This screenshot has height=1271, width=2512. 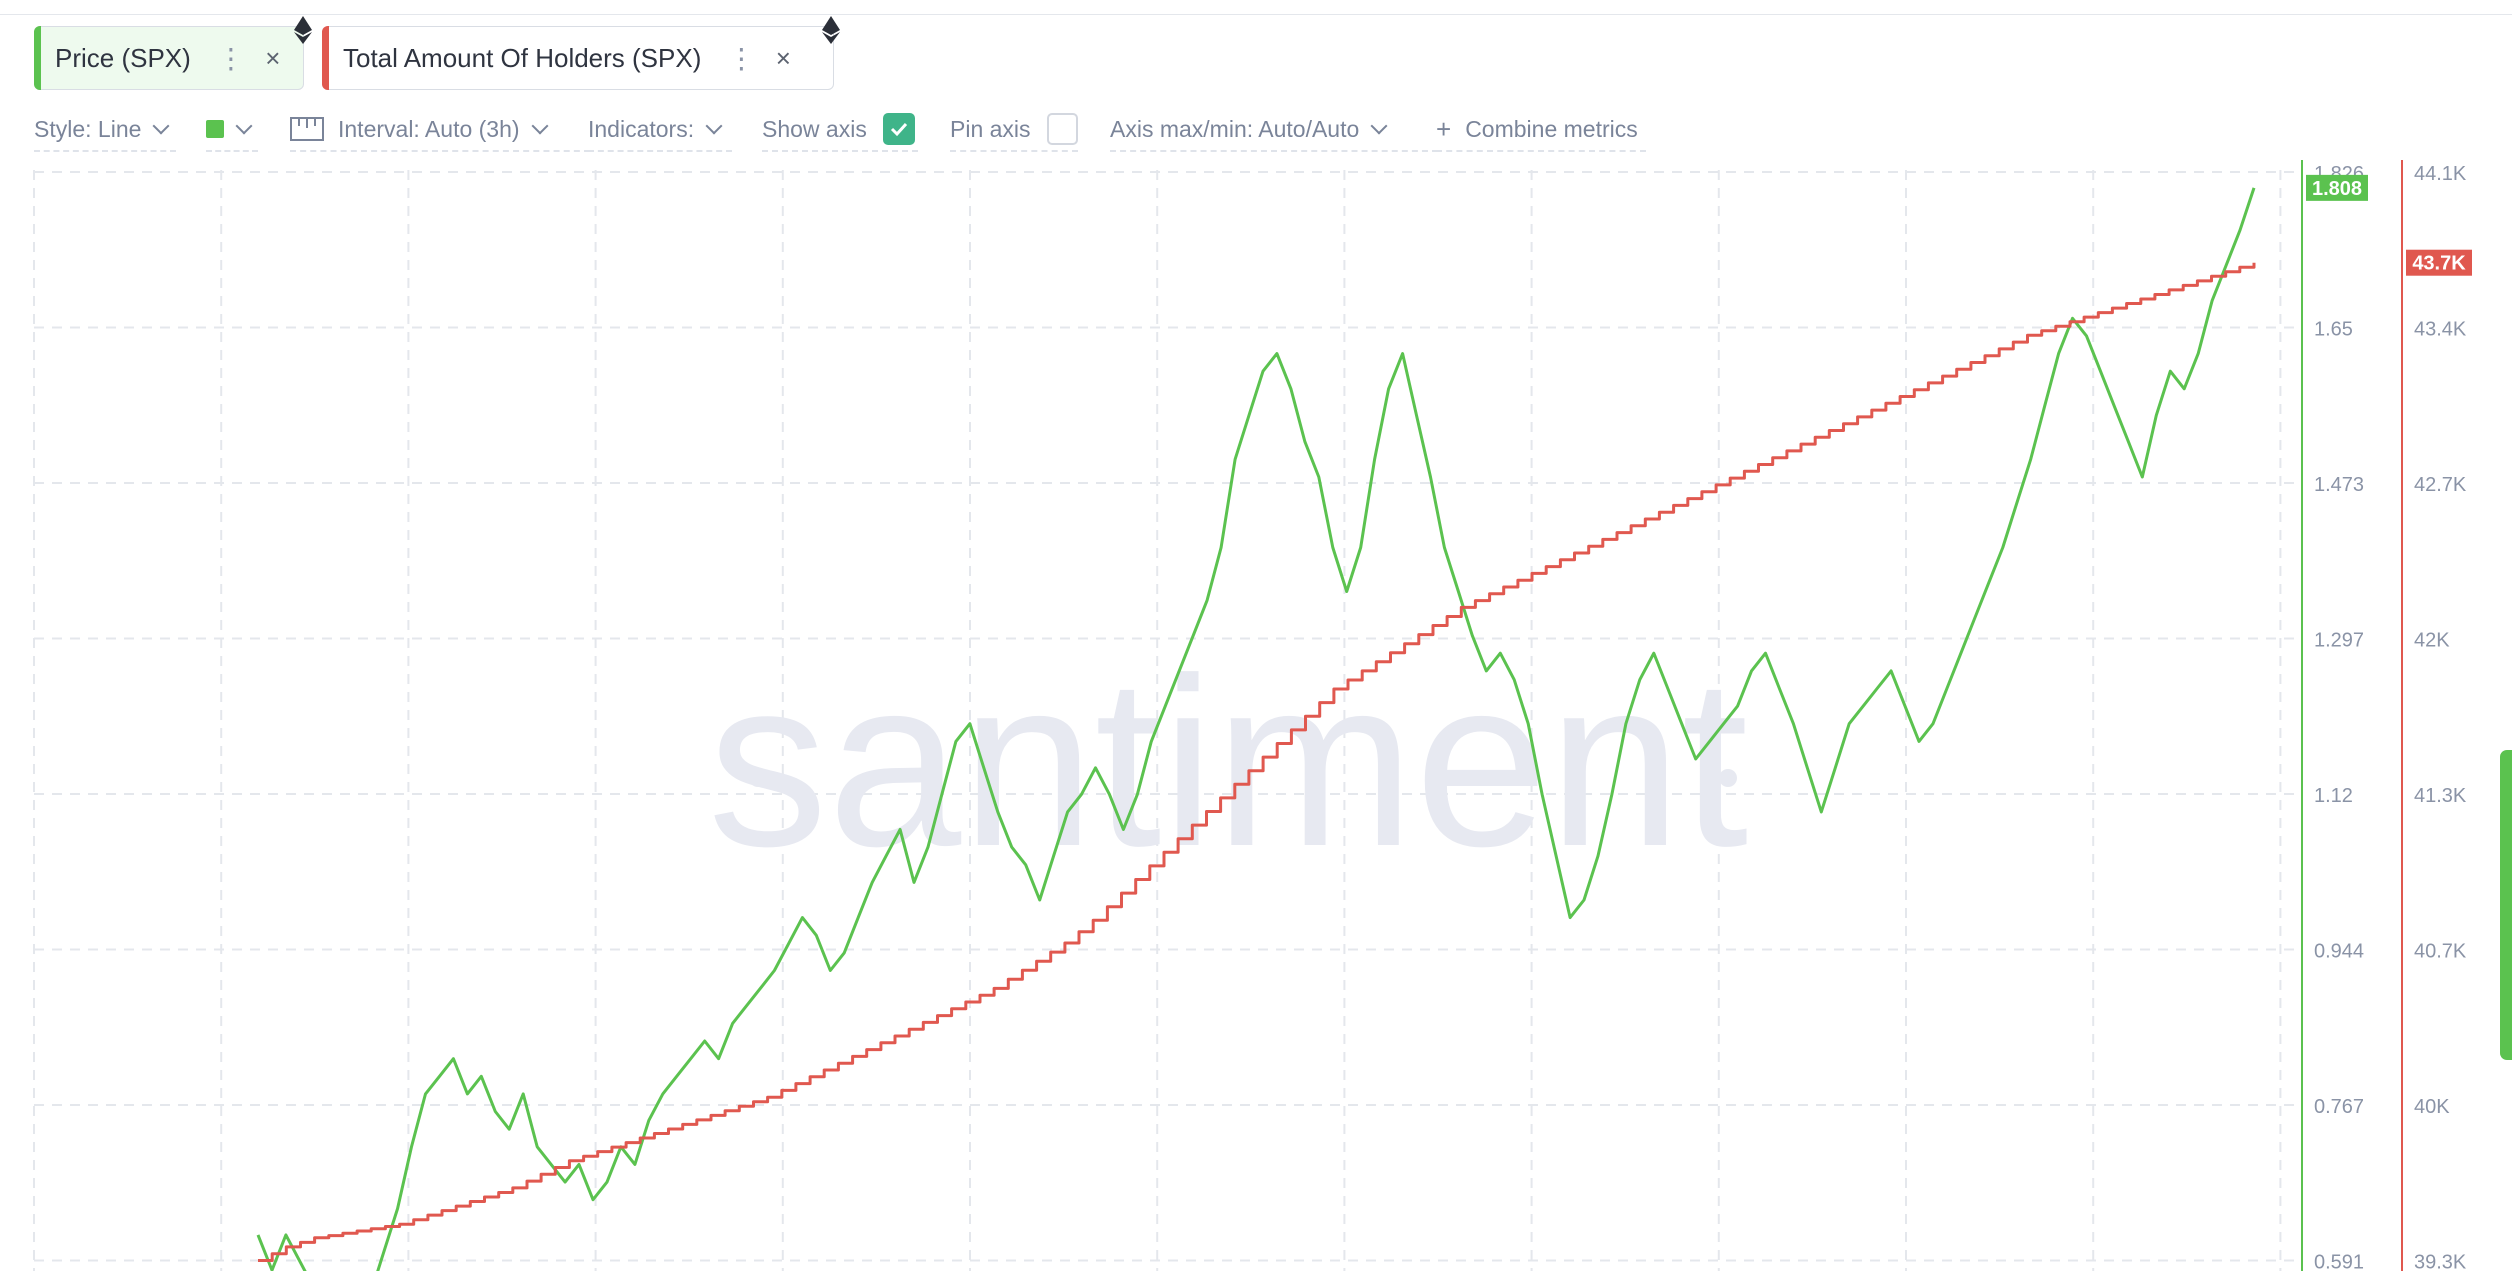 I want to click on top-divider, so click(x=1256, y=14).